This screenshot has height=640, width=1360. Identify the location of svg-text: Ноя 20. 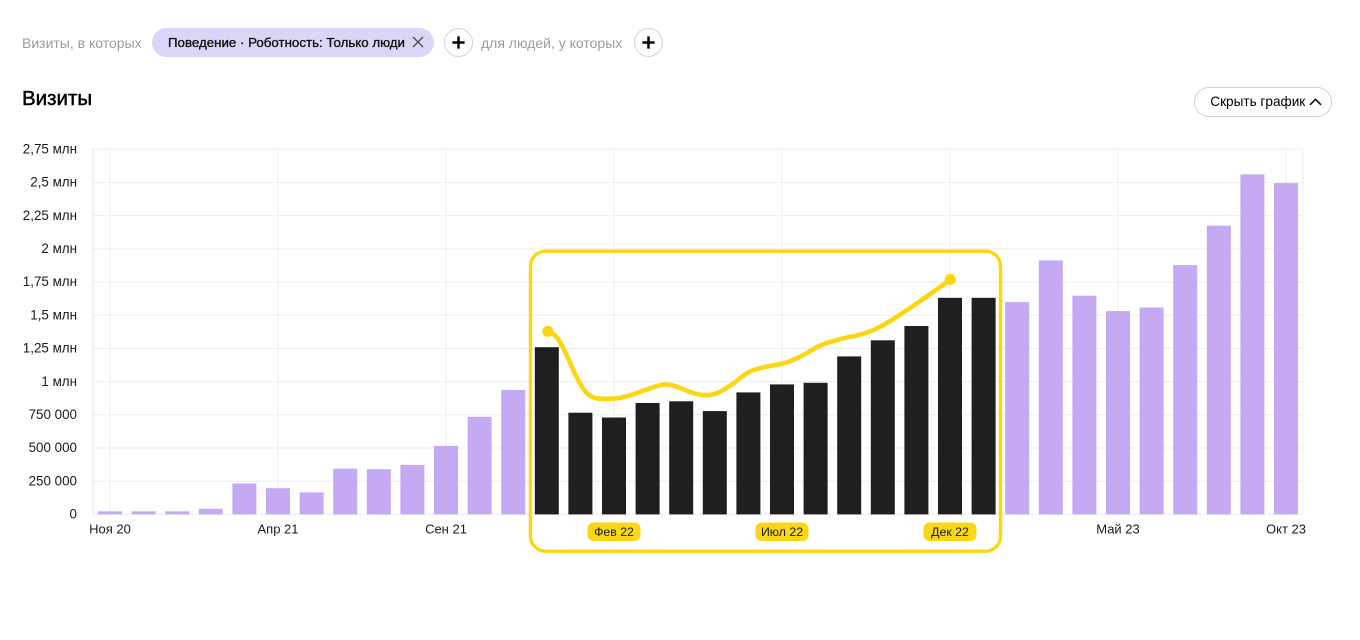
(110, 529).